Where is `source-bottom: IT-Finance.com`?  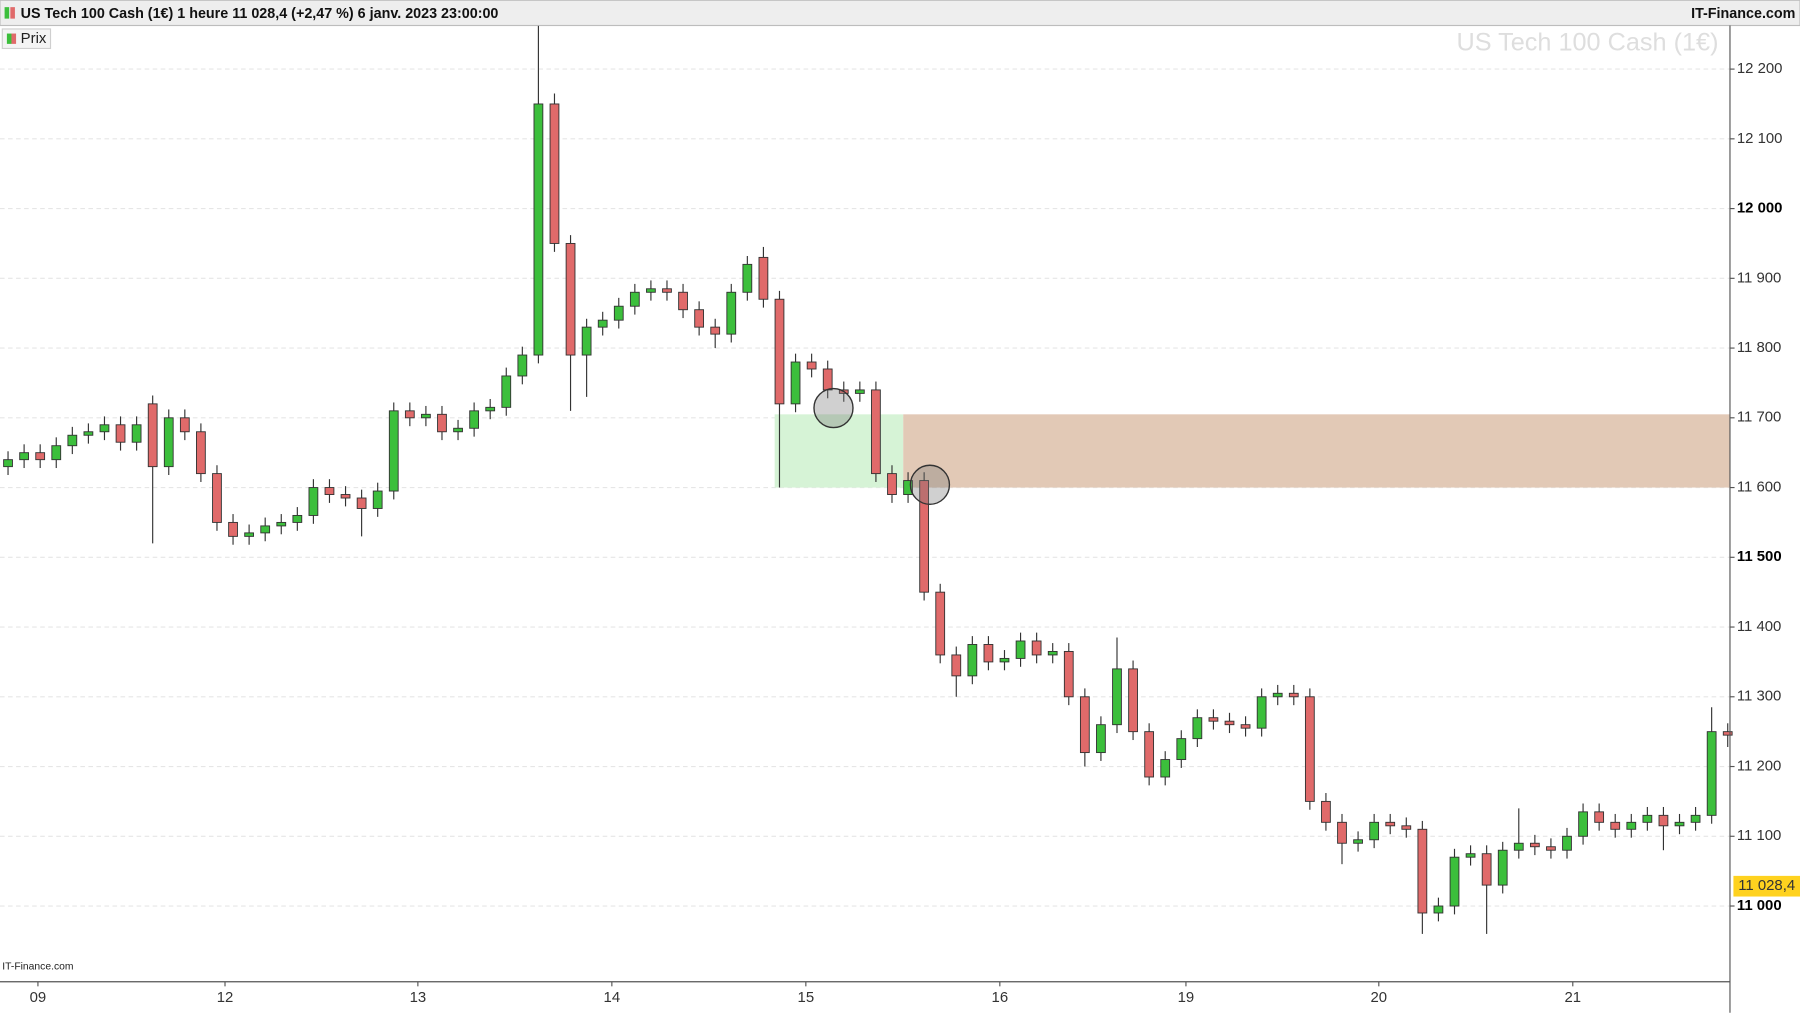 source-bottom: IT-Finance.com is located at coordinates (37, 967).